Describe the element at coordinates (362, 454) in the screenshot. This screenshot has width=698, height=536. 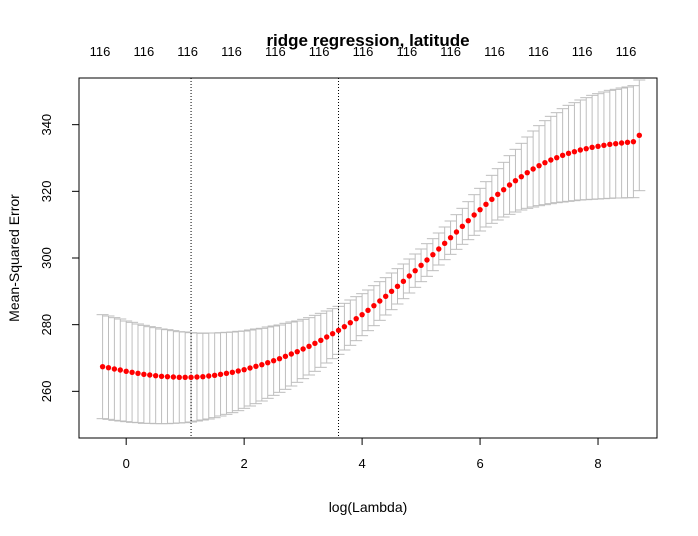
I see `x-axis: 0 2 4 6 8` at that location.